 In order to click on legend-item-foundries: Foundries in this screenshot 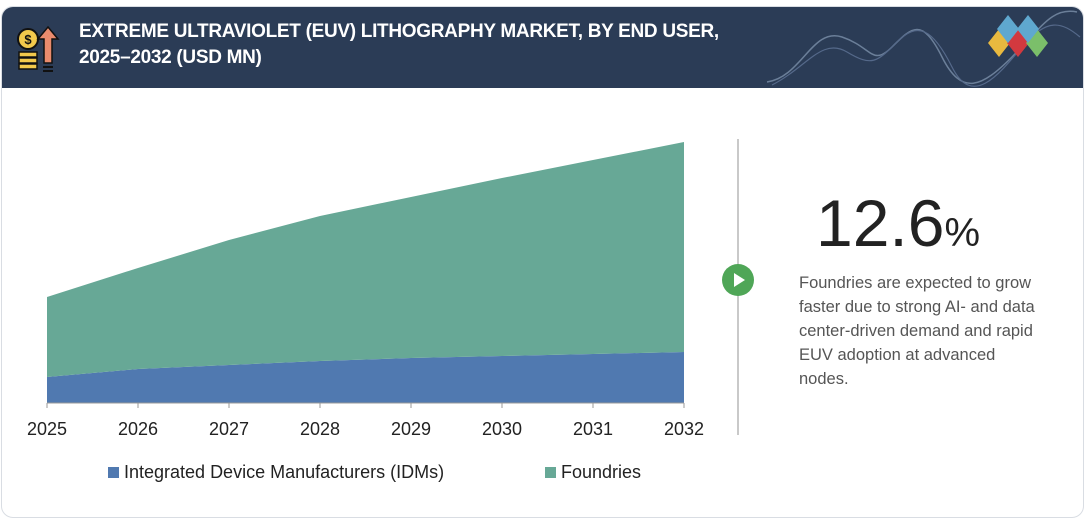, I will do `click(593, 472)`.